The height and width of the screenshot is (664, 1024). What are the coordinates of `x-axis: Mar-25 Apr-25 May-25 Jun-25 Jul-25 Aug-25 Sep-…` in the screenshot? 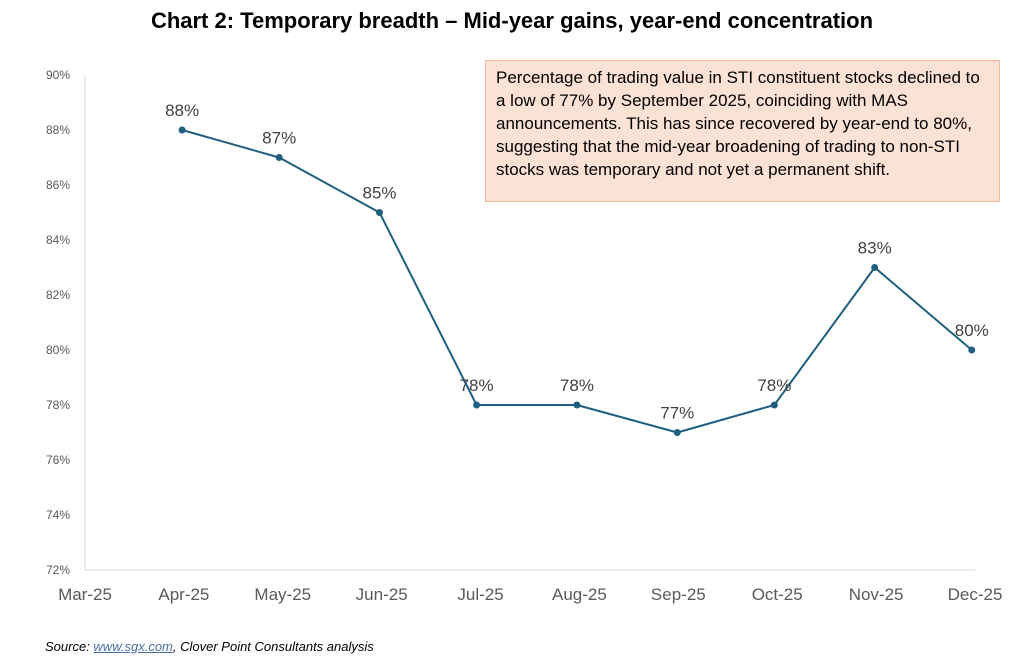 It's located at (530, 586).